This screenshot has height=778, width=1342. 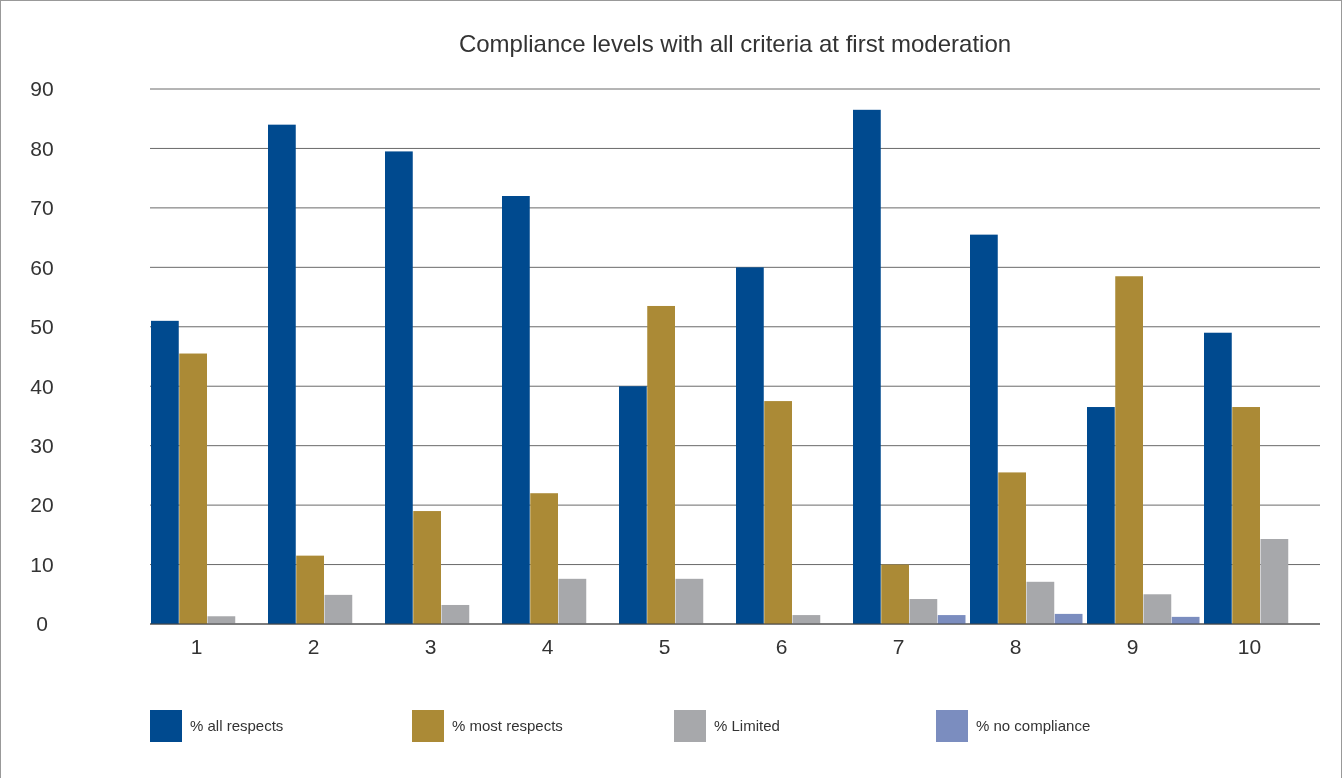 What do you see at coordinates (42, 148) in the screenshot?
I see `y-tick-label: 80` at bounding box center [42, 148].